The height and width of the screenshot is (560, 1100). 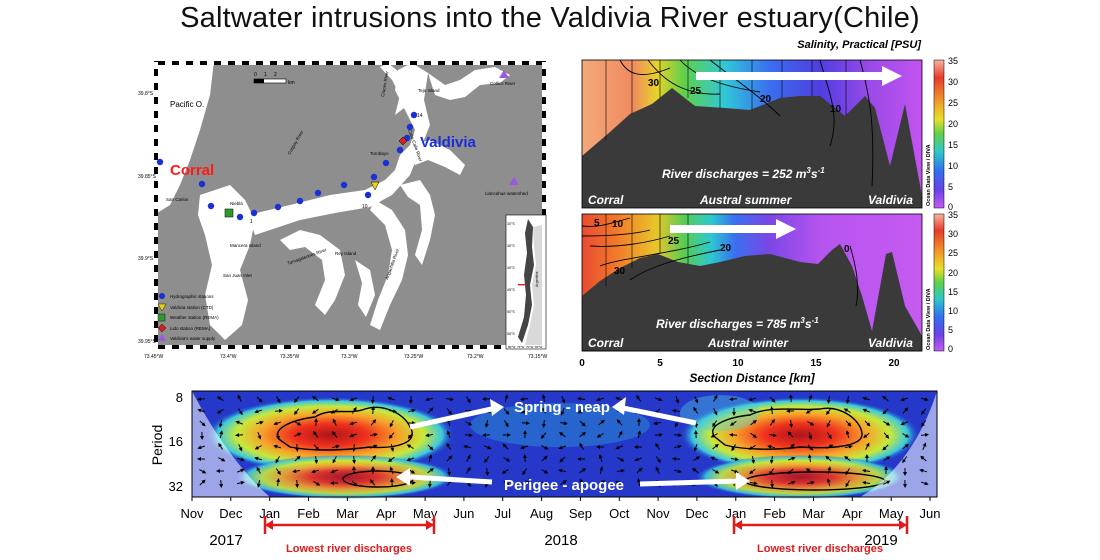 What do you see at coordinates (187, 104) in the screenshot?
I see `label-pacific: Pacific O.` at bounding box center [187, 104].